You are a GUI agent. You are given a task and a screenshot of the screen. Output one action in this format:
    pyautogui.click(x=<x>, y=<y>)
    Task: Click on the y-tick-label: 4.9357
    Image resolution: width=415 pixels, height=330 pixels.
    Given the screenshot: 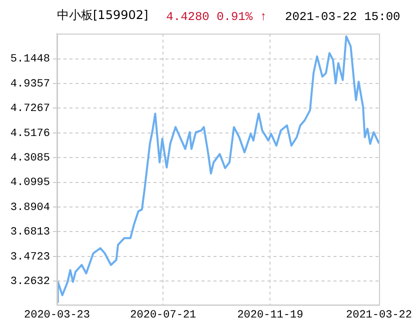 What is the action you would take?
    pyautogui.click(x=30, y=84)
    